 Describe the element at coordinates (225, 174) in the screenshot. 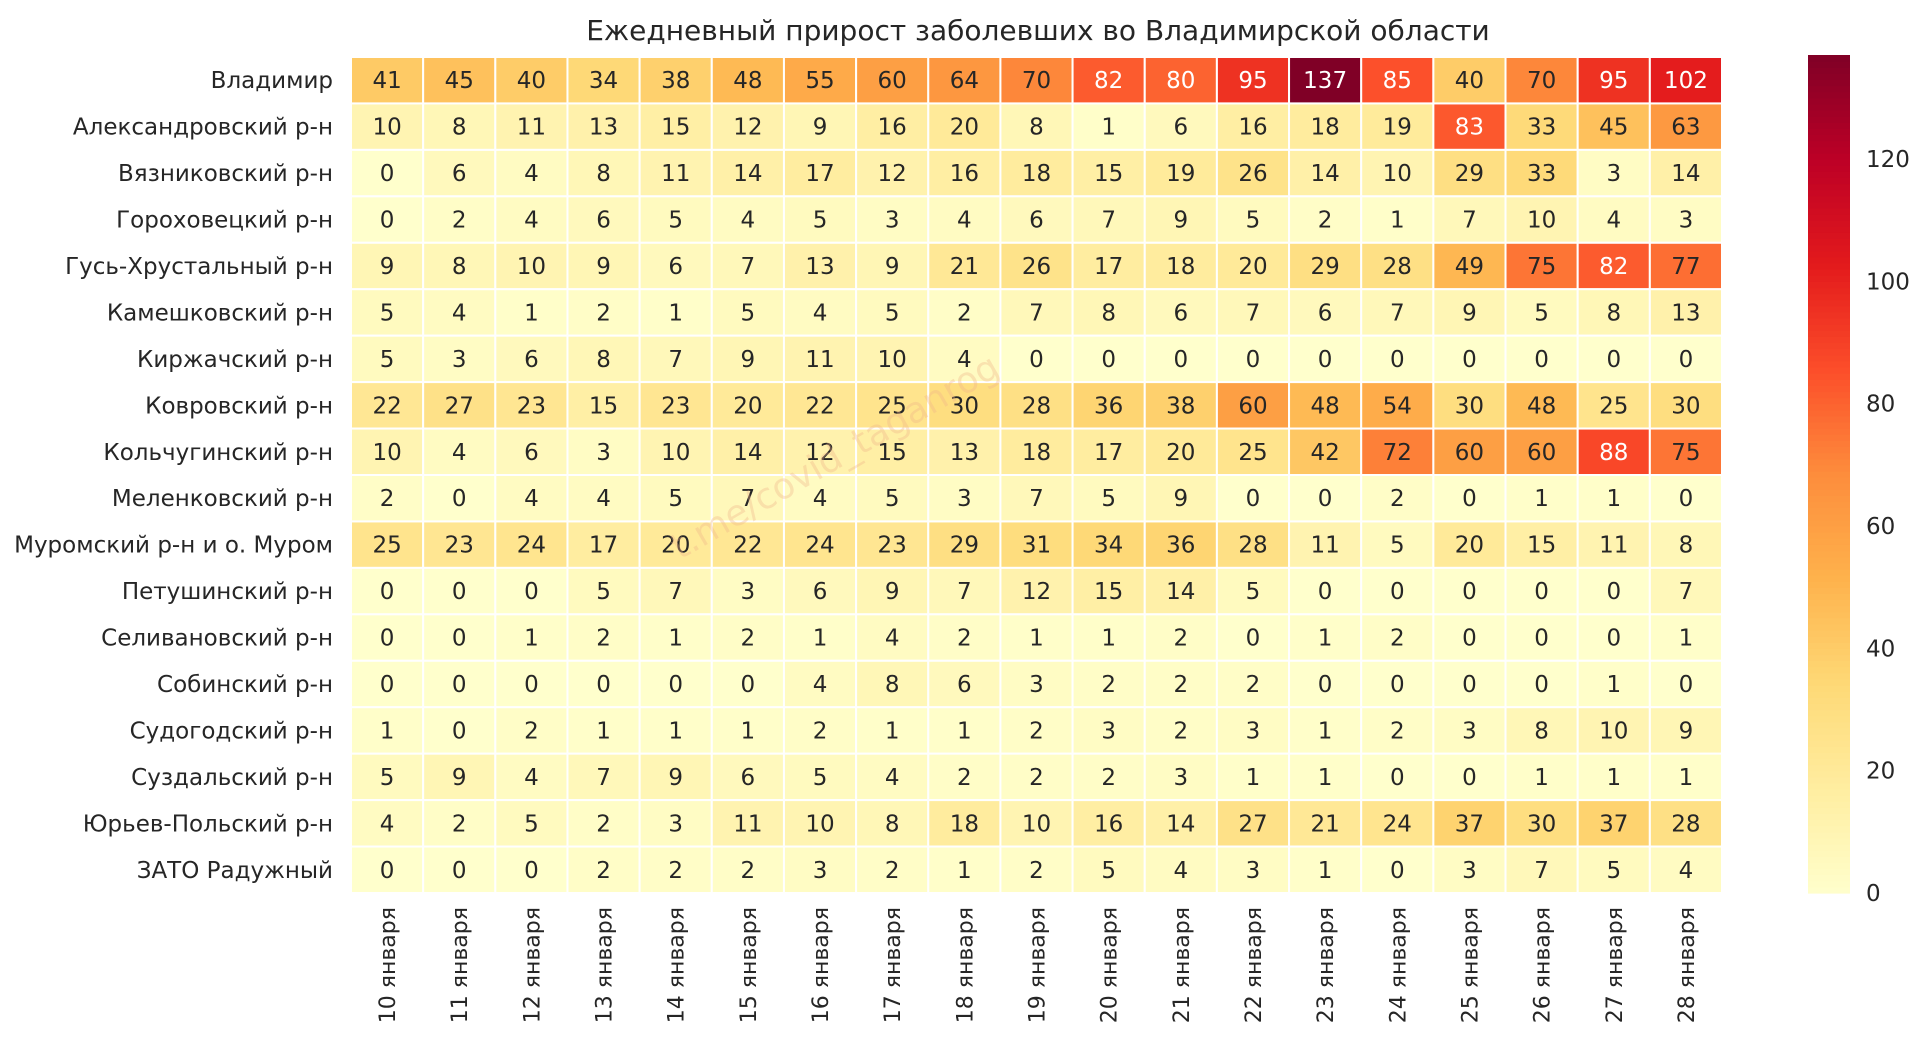

I see `row-label: Вязниковский р-н` at that location.